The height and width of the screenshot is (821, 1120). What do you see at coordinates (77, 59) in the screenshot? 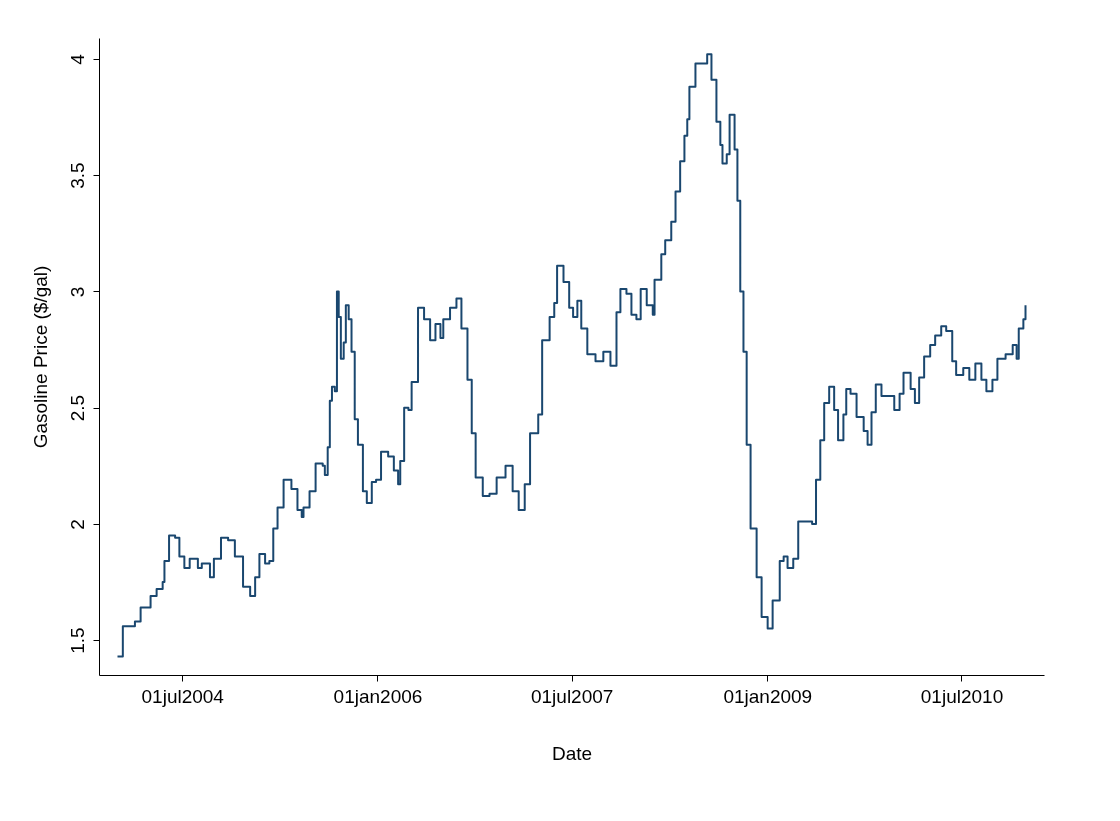
I see `y-tick-label: 4` at bounding box center [77, 59].